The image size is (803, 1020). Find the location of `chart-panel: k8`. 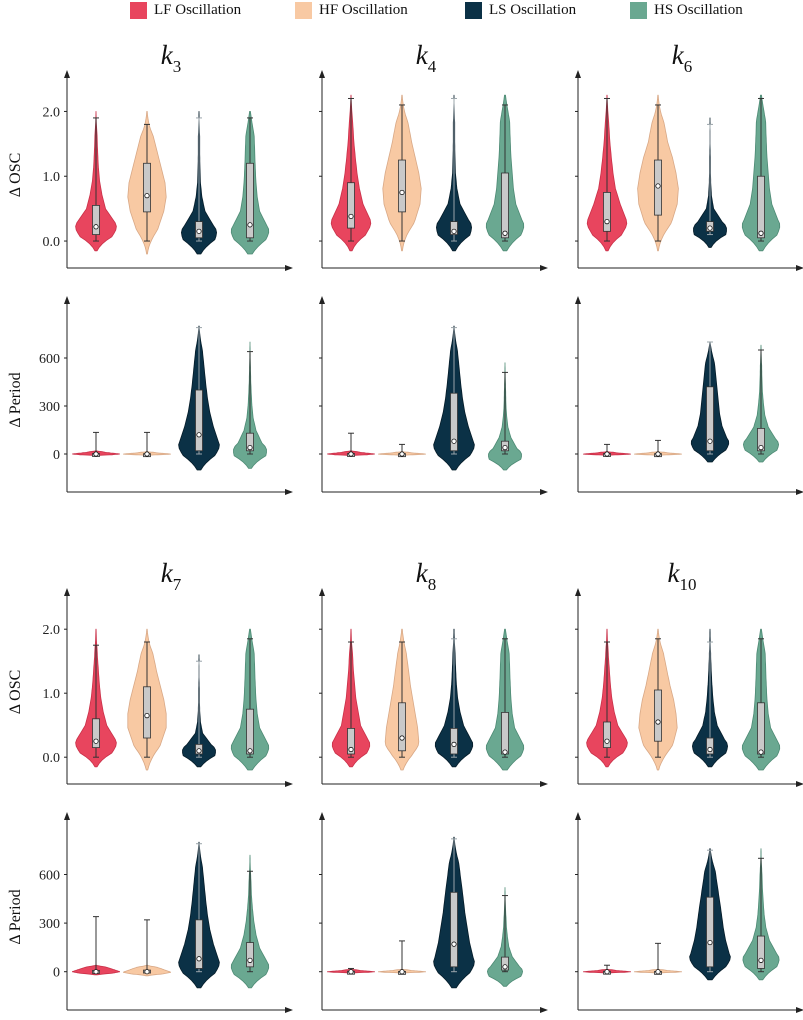

chart-panel: k8 is located at coordinates (433, 672).